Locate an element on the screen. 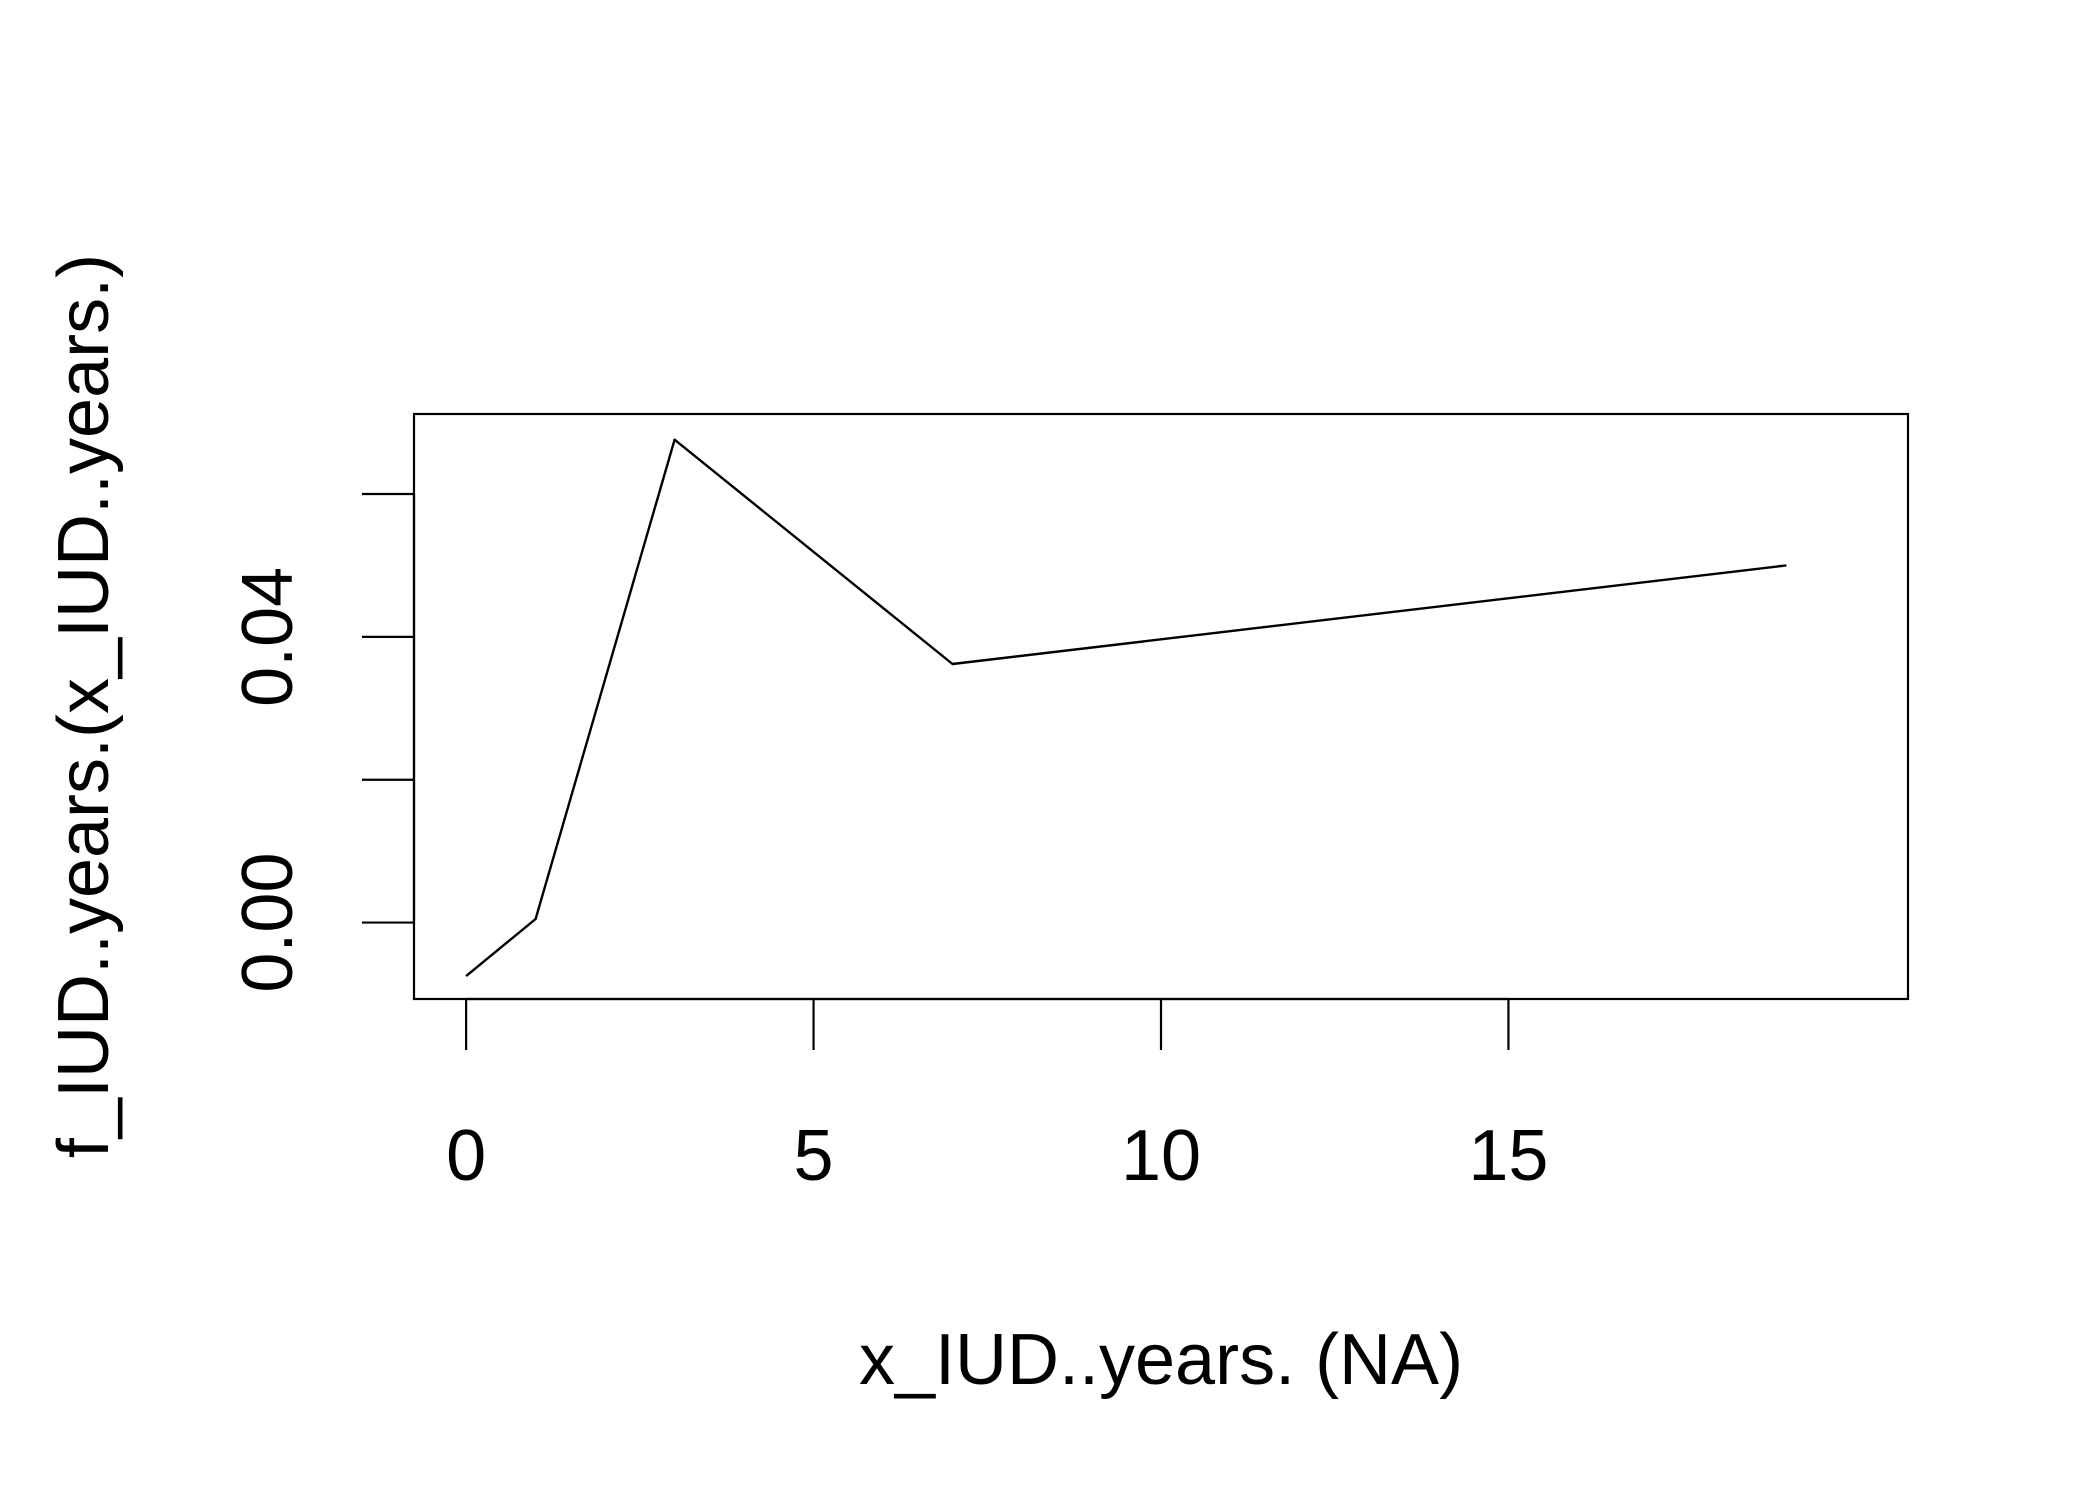 The width and height of the screenshot is (2100, 1500). x-axis-label: x_IUD..years. (NA) is located at coordinates (1161, 1360).